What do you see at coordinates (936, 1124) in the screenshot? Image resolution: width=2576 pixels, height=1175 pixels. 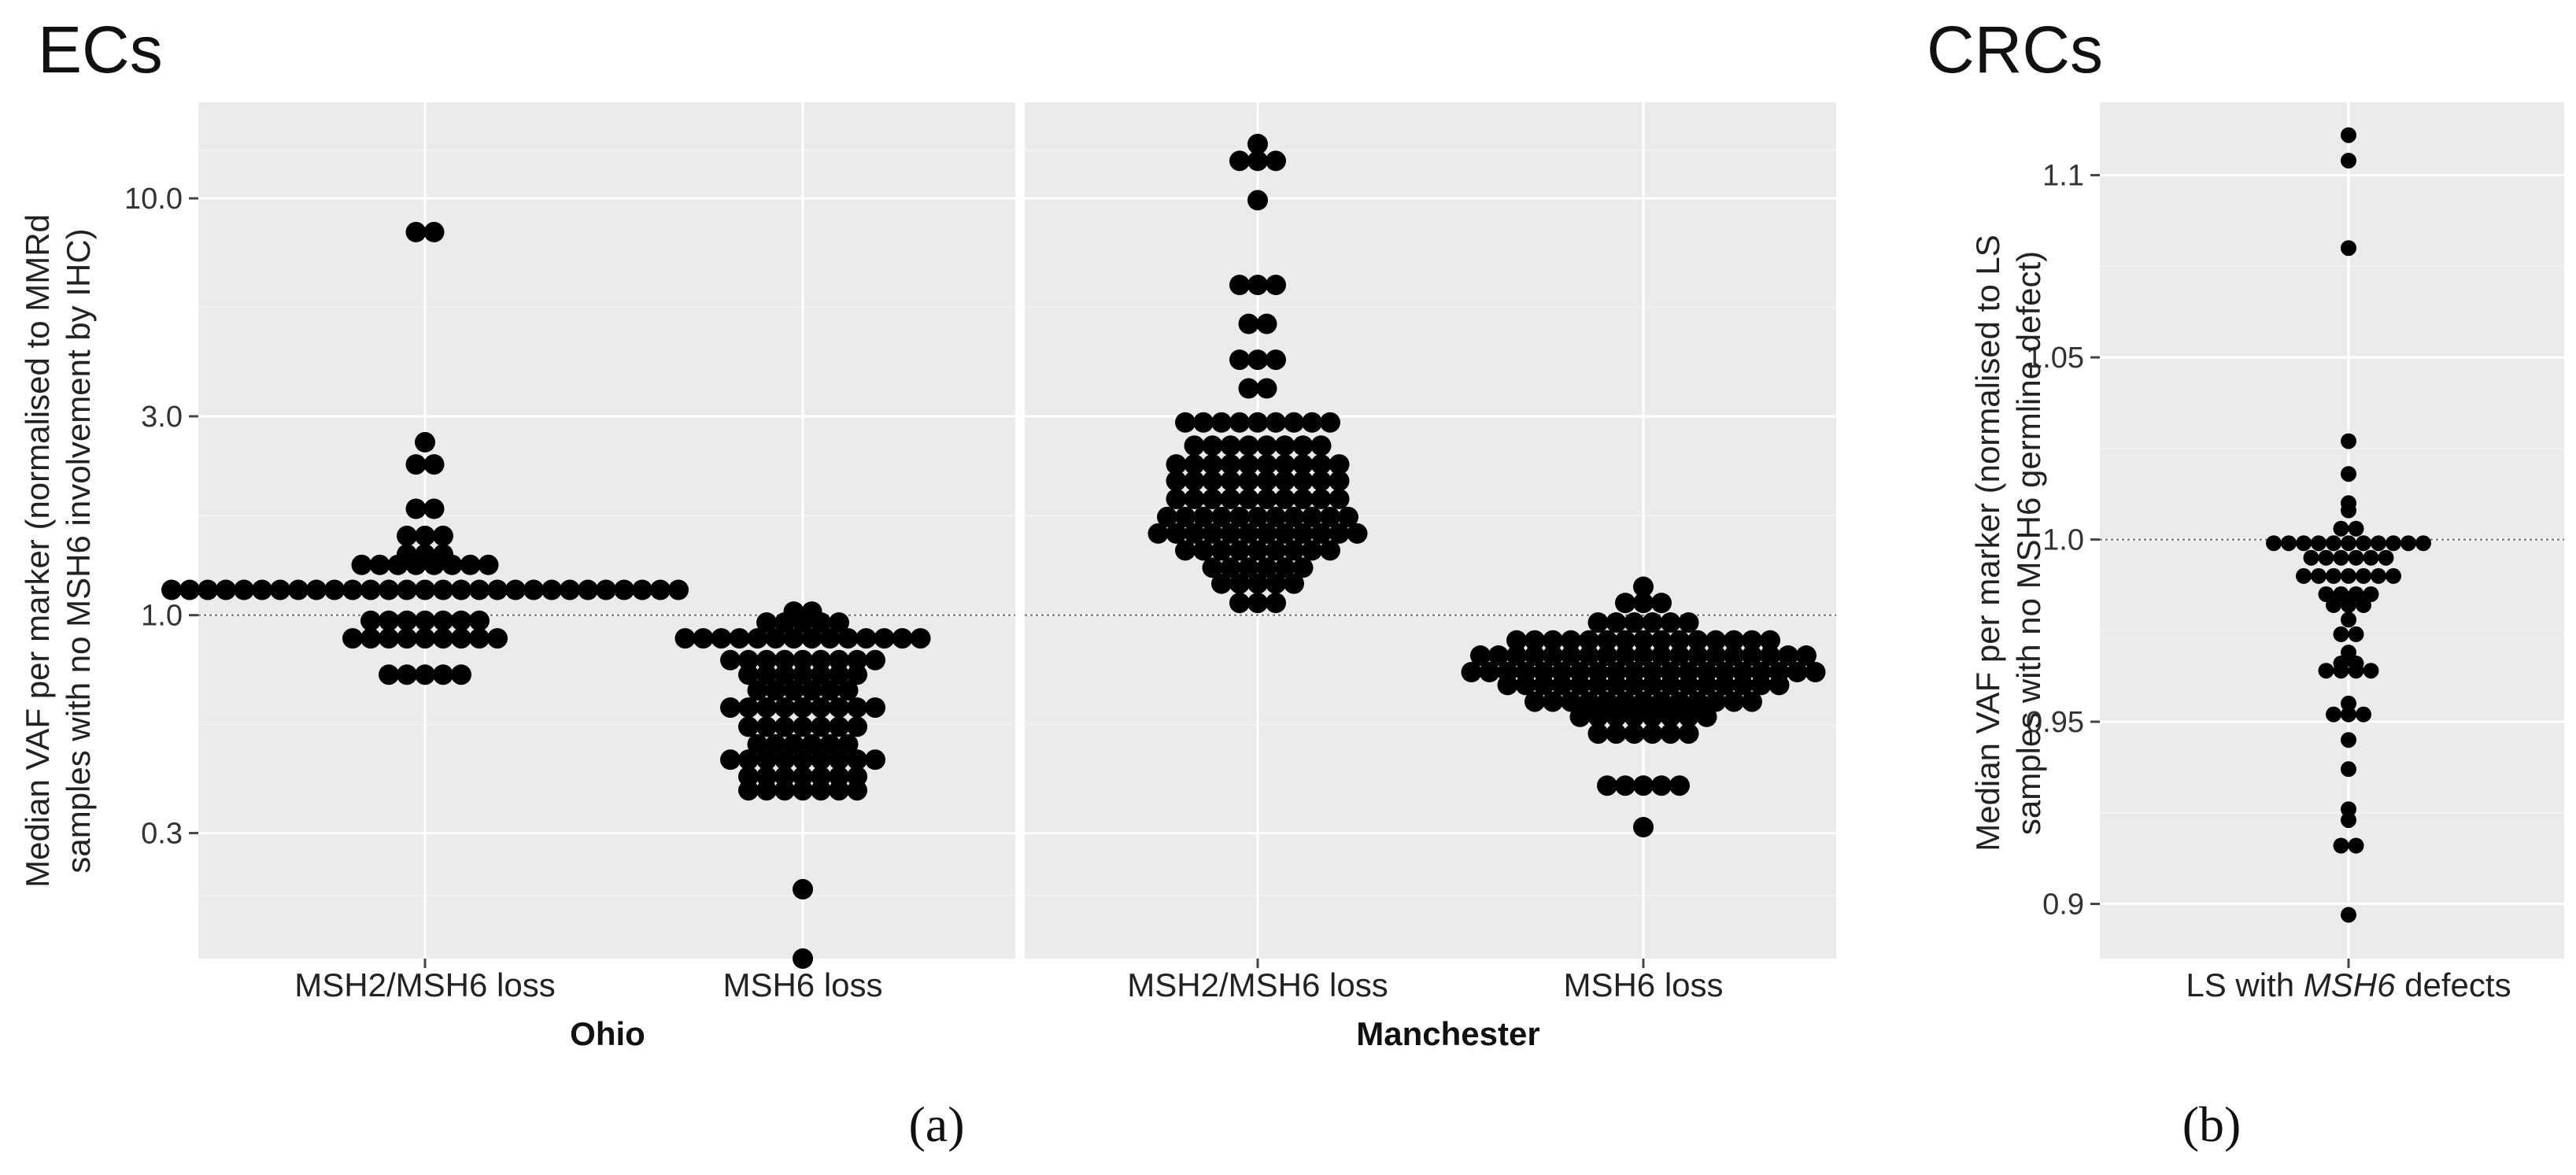 I see `subfigure-label-a: (a)` at bounding box center [936, 1124].